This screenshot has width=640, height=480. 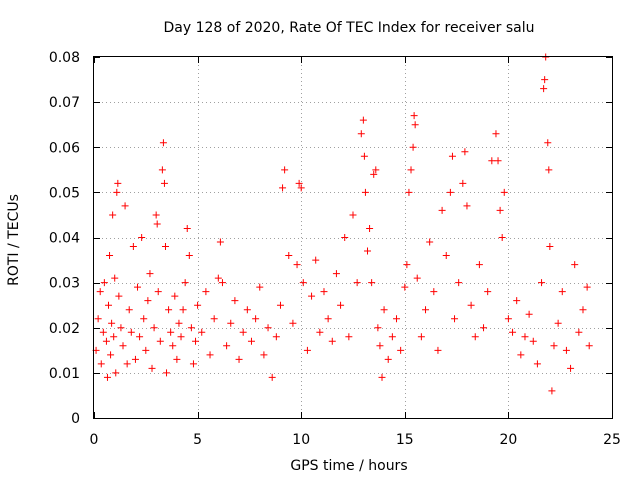 What do you see at coordinates (301, 440) in the screenshot?
I see `x-tick-label: 10` at bounding box center [301, 440].